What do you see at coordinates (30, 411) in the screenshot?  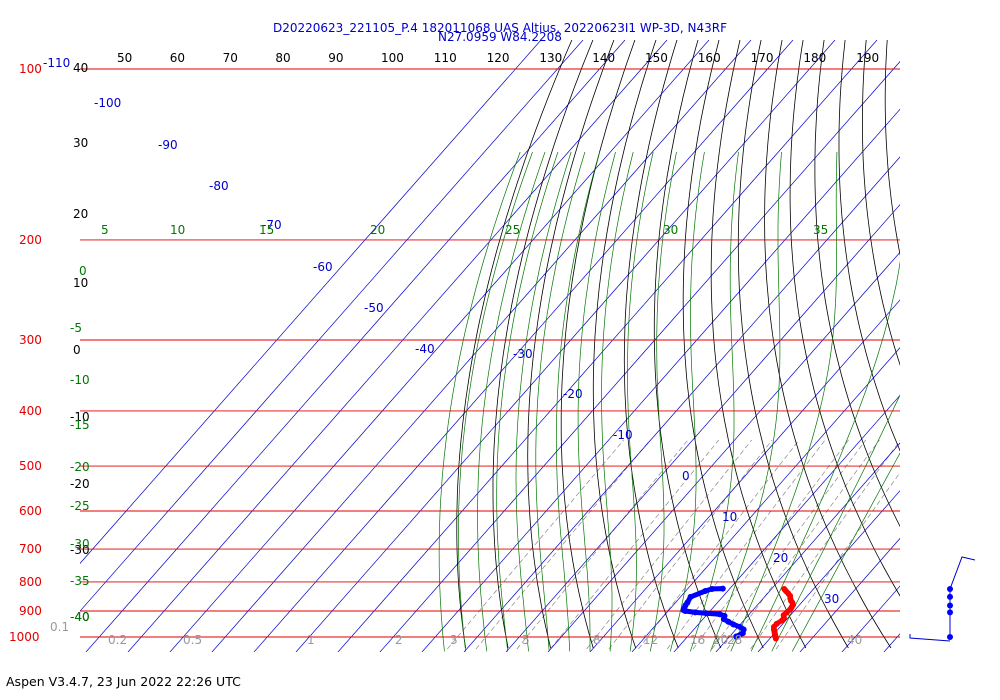 I see `pressure-label-400: 400` at bounding box center [30, 411].